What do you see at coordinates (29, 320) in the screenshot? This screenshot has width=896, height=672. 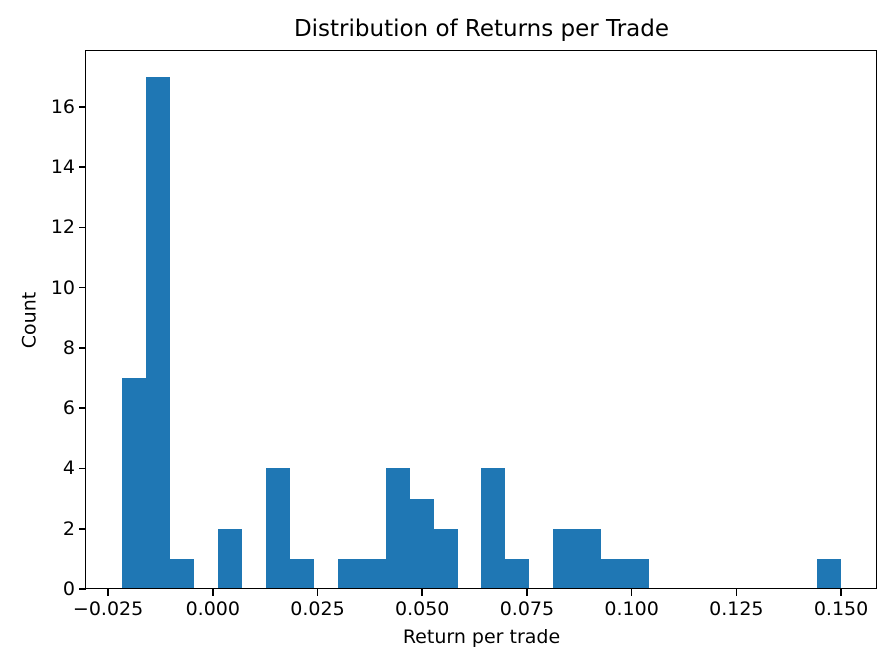 I see `y-axis-label: Count` at bounding box center [29, 320].